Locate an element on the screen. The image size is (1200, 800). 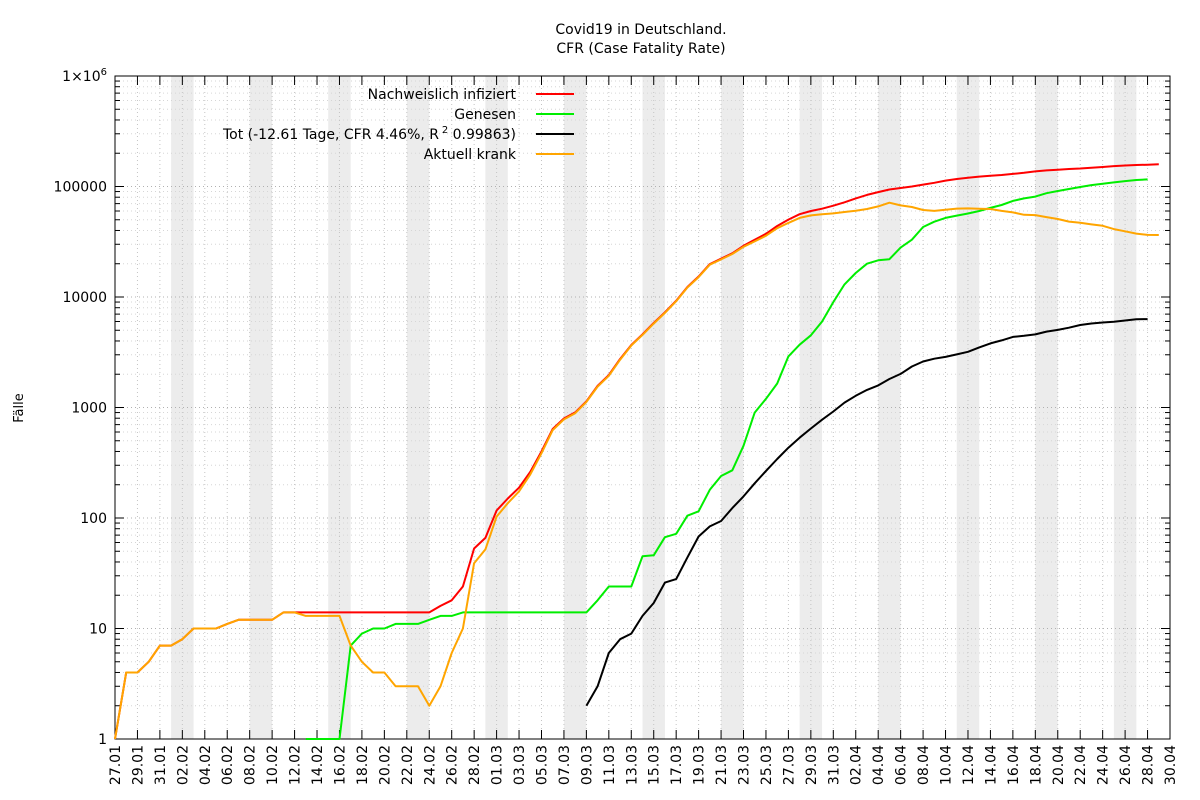
x-tick-label: 14.04 is located at coordinates (991, 765).